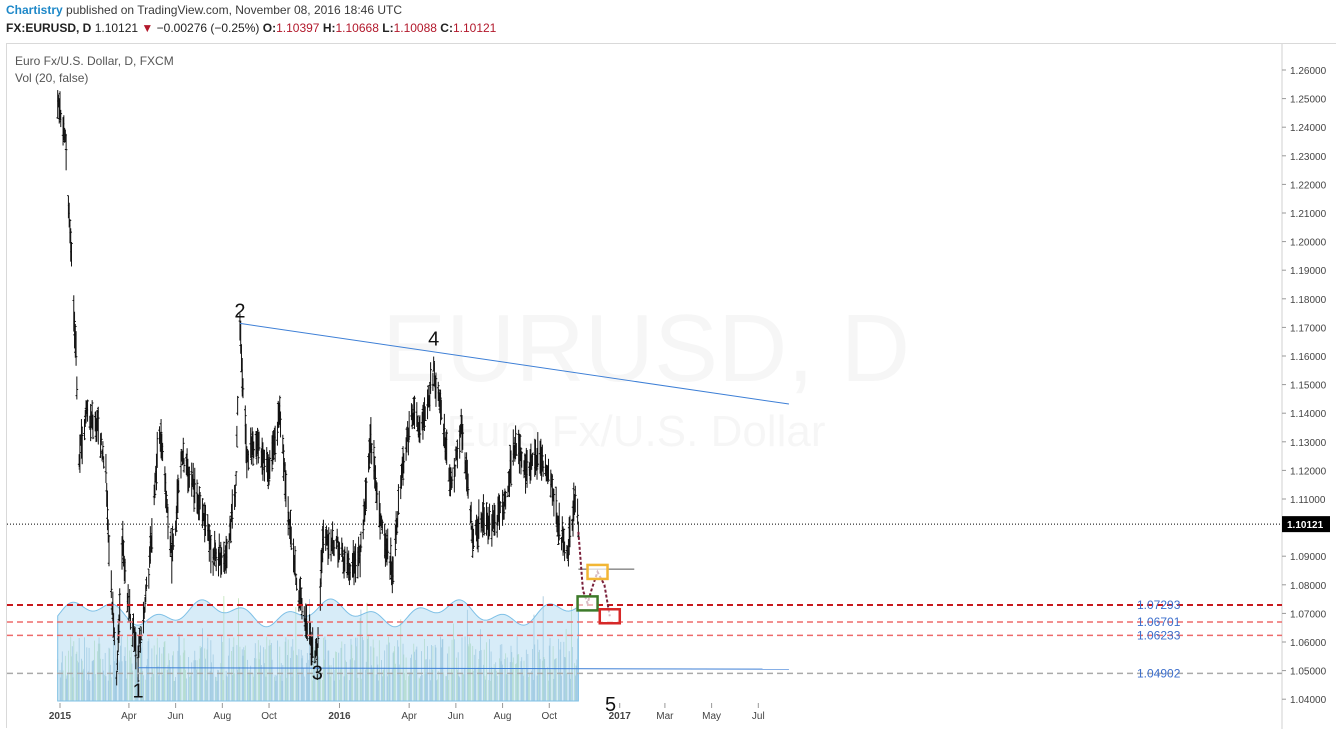 The width and height of the screenshot is (1341, 729). I want to click on y-tick-label: 1.25000, so click(1308, 100).